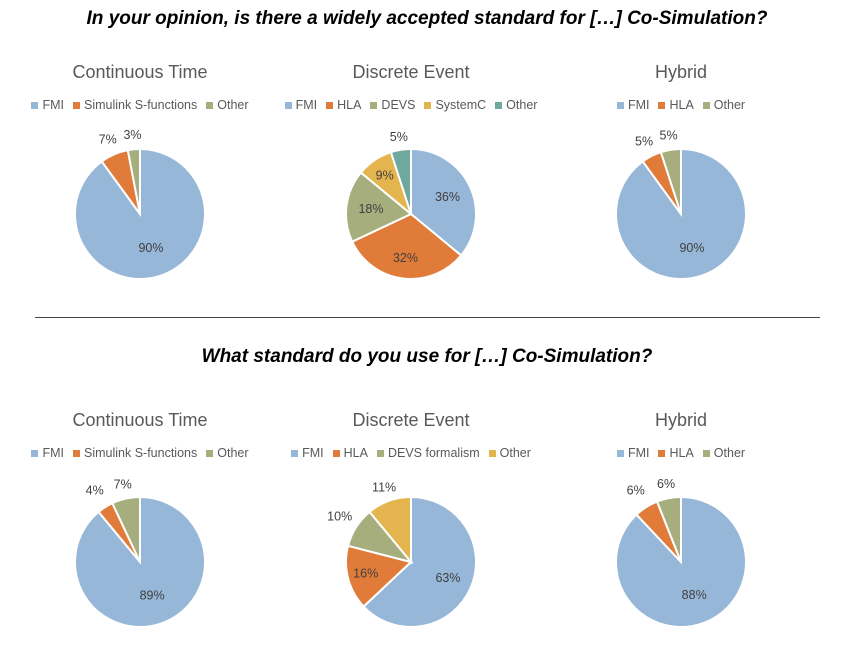 The height and width of the screenshot is (654, 854). What do you see at coordinates (152, 596) in the screenshot?
I see `data-label: 89%` at bounding box center [152, 596].